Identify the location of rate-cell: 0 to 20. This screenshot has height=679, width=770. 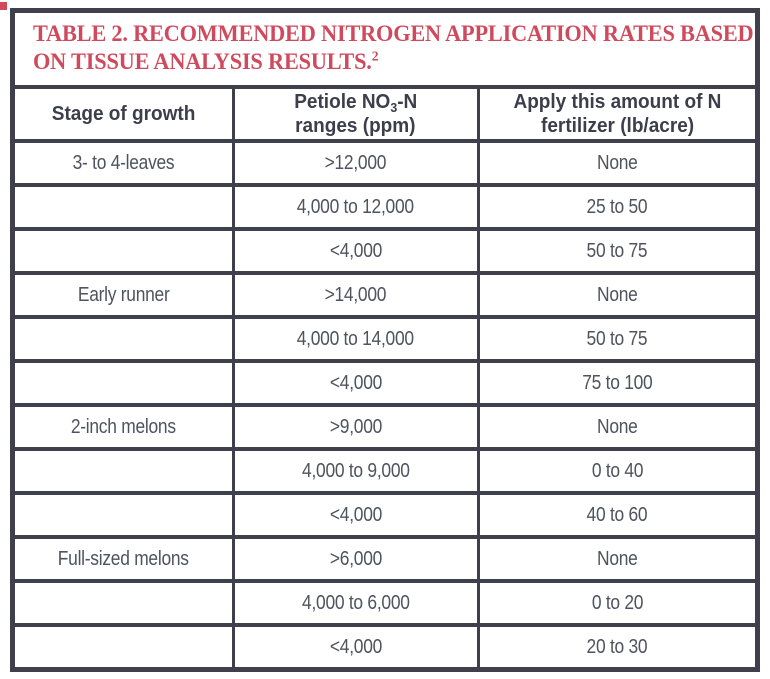
(618, 603).